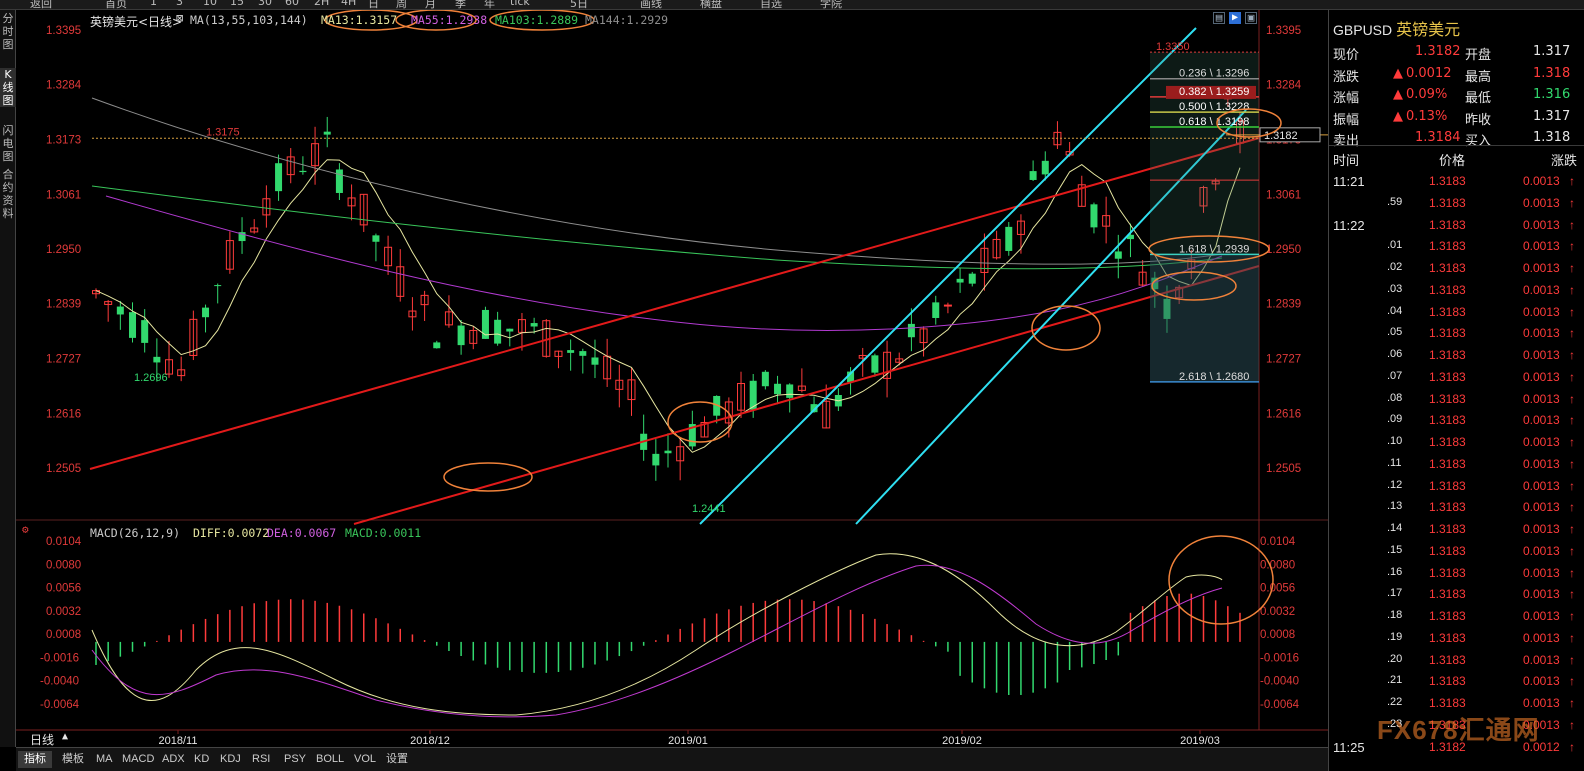 This screenshot has height=771, width=1584. What do you see at coordinates (651, 5) in the screenshot?
I see `toolbar-item-17: 画线` at bounding box center [651, 5].